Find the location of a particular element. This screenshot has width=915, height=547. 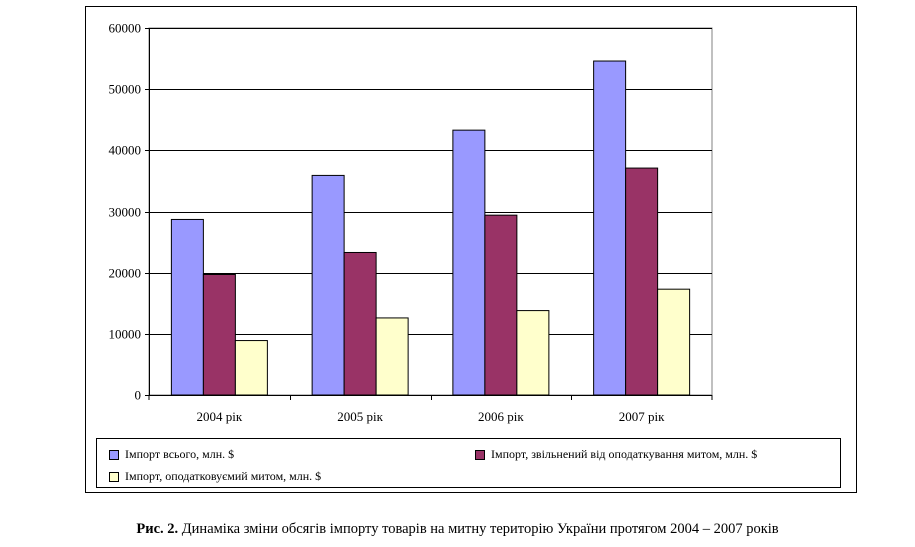

legend-item-total: Імпорт всього, млн. $ is located at coordinates (171, 454).